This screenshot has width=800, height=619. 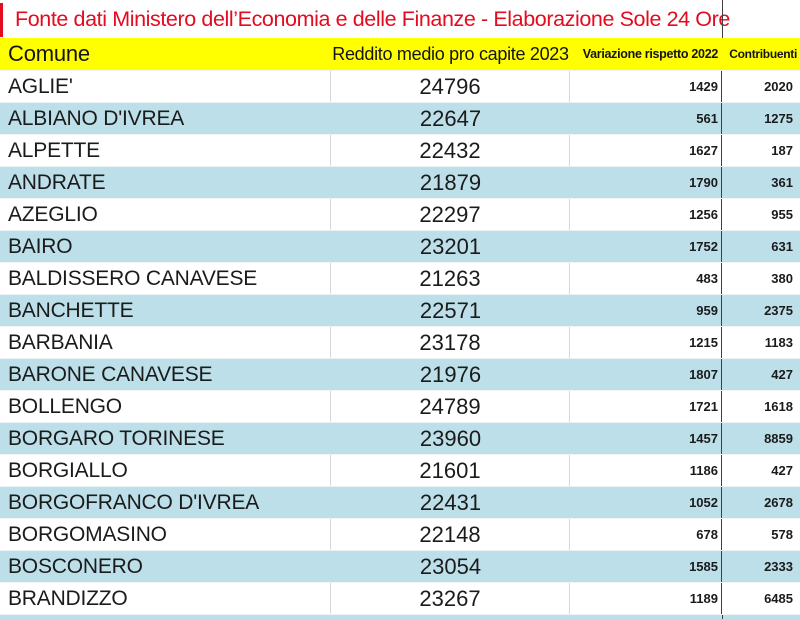 What do you see at coordinates (400, 246) in the screenshot?
I see `table-row: BAIRO 23201 1752 631` at bounding box center [400, 246].